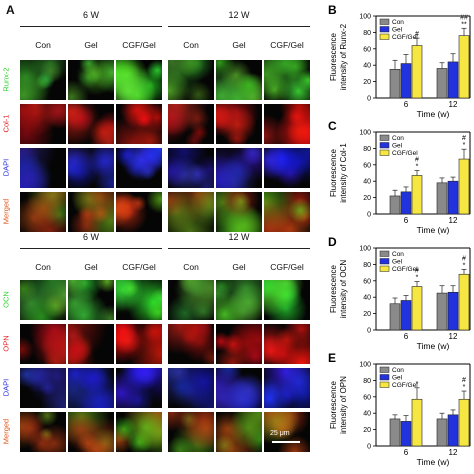 Image resolution: width=474 pixels, height=474 pixels. What do you see at coordinates (369, 99) in the screenshot?
I see `y-tick-label: 0` at bounding box center [369, 99].